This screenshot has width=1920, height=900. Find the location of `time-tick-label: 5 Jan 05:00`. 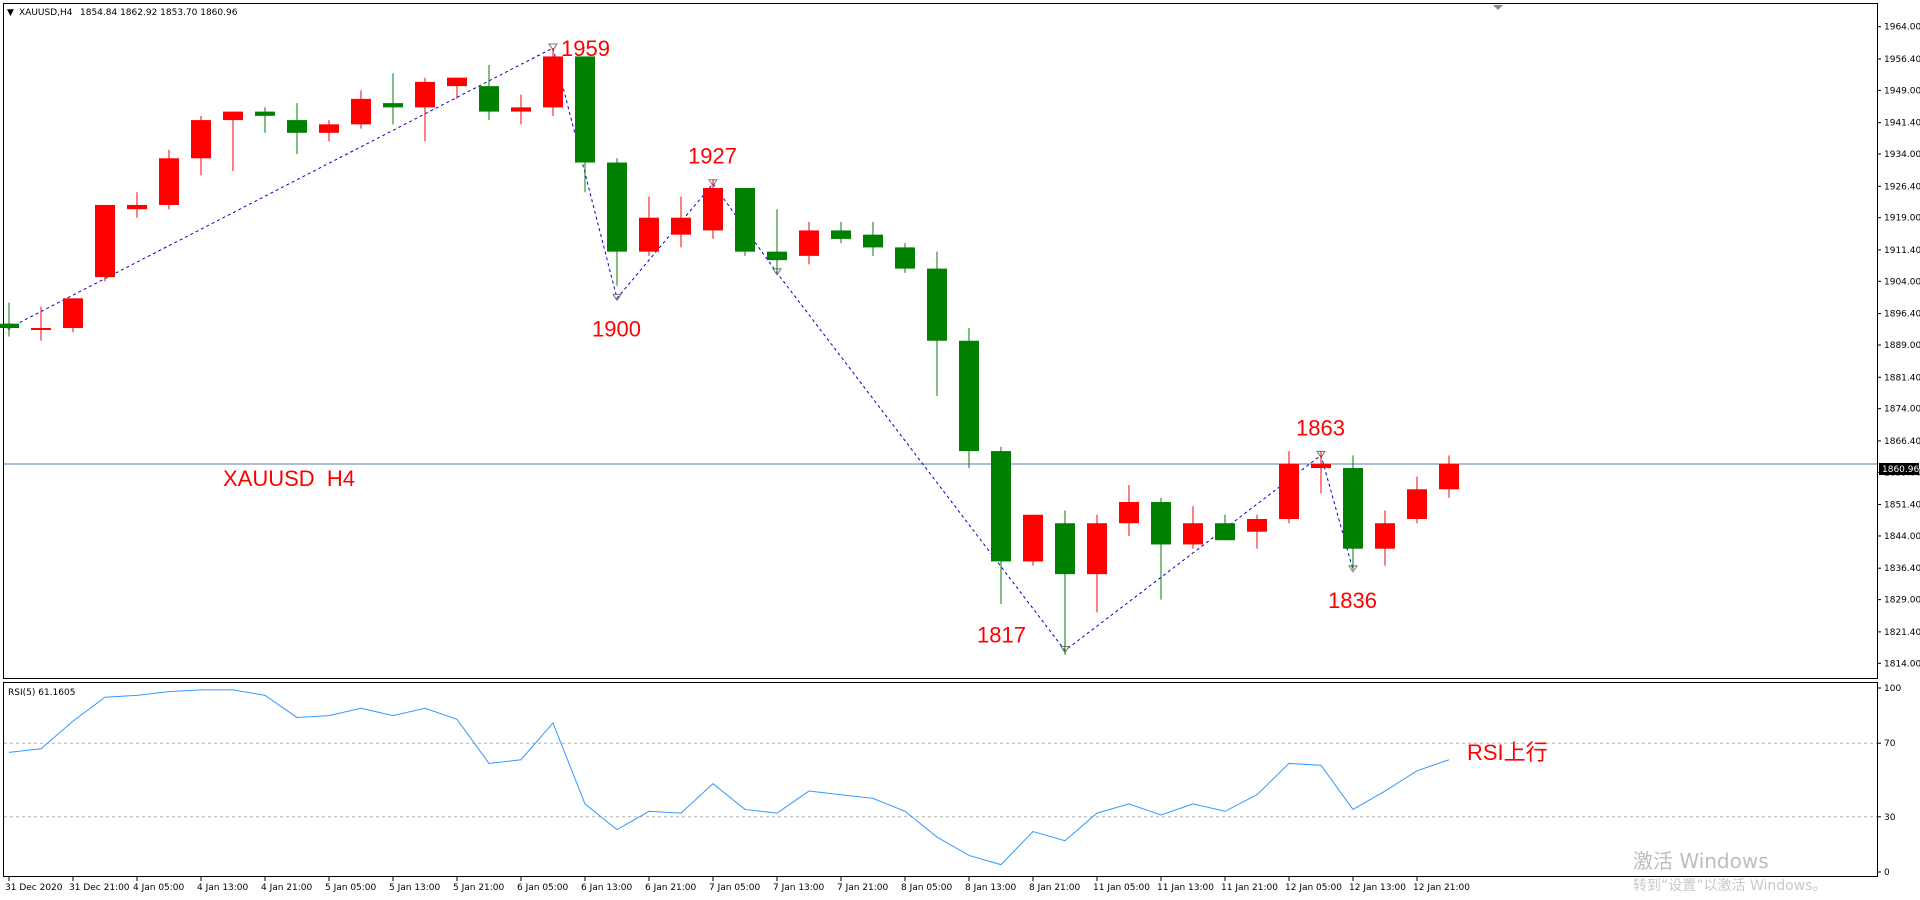

time-tick-label: 5 Jan 05:00 is located at coordinates (351, 888).